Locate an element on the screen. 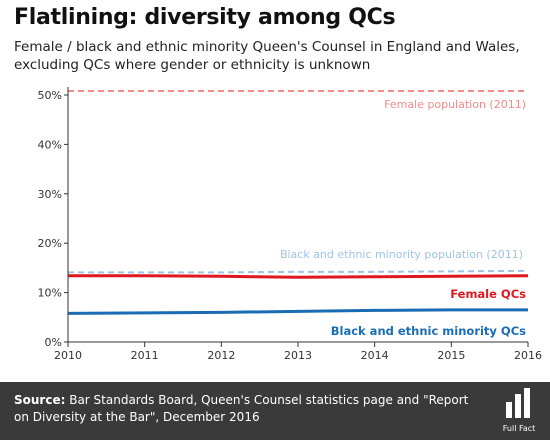 The image size is (550, 440). x-tick-label: 2016 is located at coordinates (528, 355).